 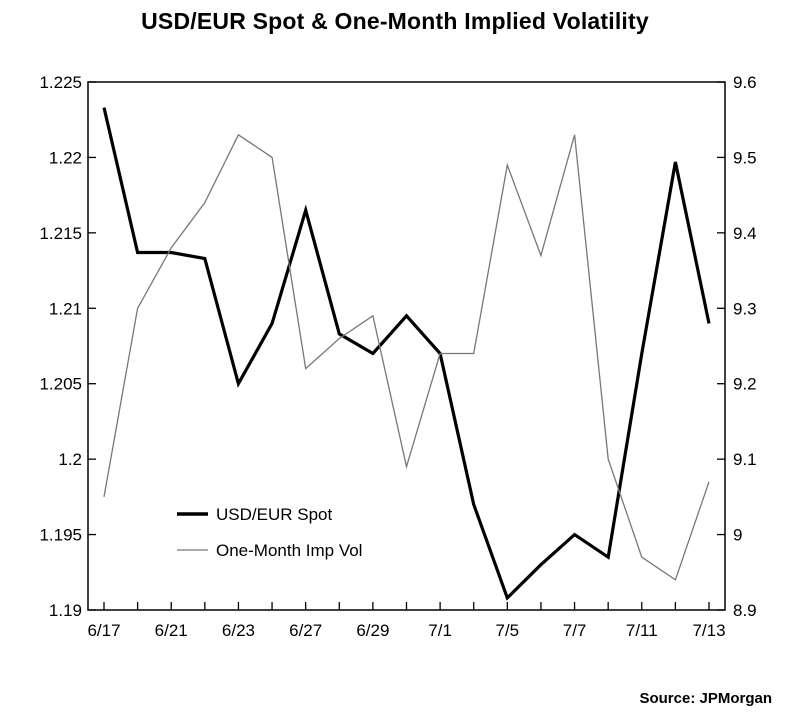 What do you see at coordinates (103, 630) in the screenshot?
I see `x-tick-label: 6/17` at bounding box center [103, 630].